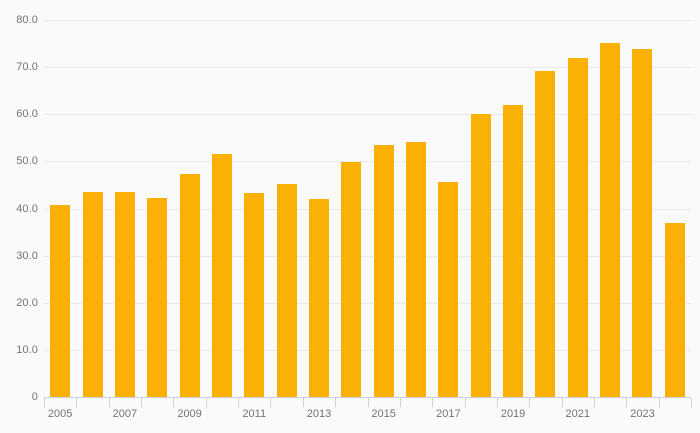 The width and height of the screenshot is (700, 433). Describe the element at coordinates (27, 114) in the screenshot. I see `y-tick-label: 60.0` at that location.